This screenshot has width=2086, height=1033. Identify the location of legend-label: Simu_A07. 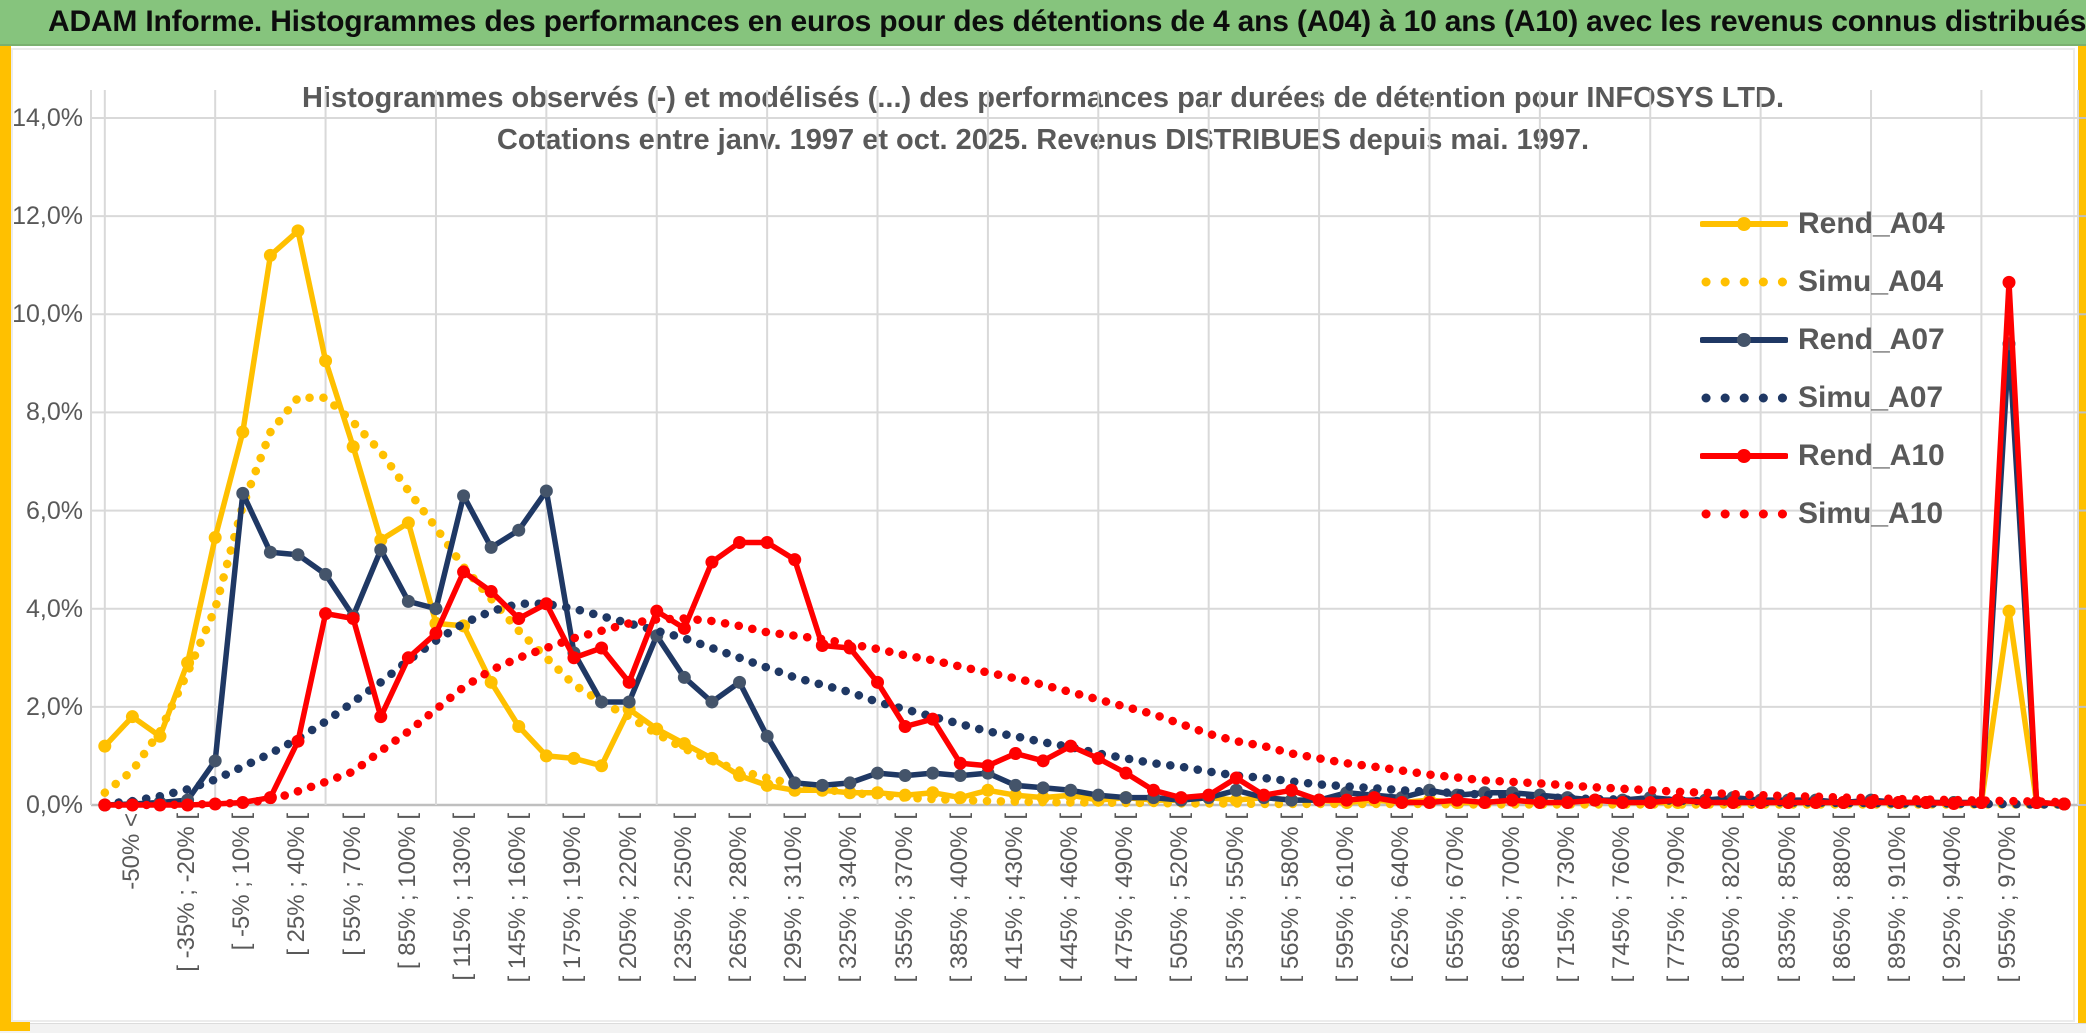
(1871, 397).